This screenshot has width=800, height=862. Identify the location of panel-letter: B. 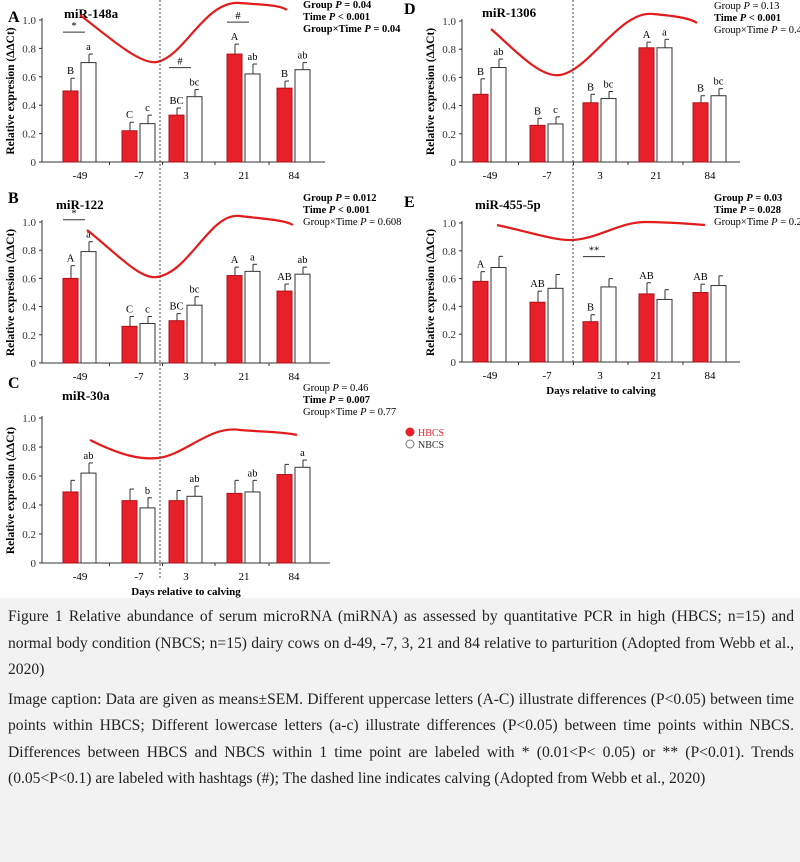
(13, 198).